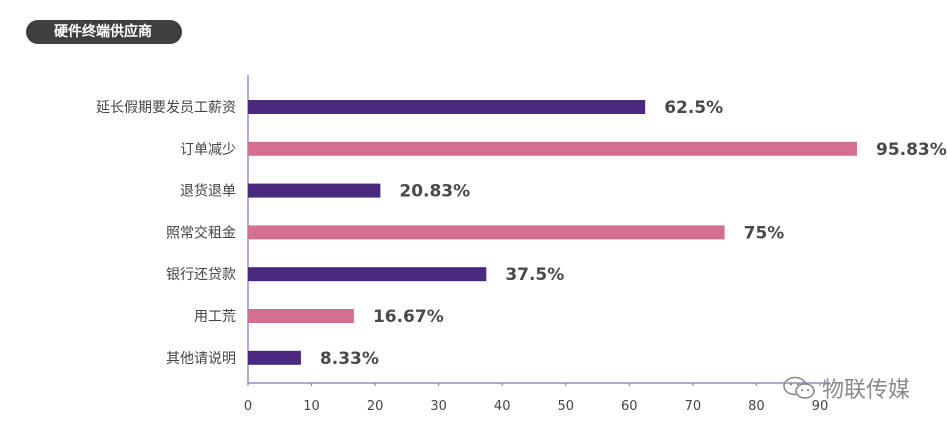 This screenshot has height=431, width=947. Describe the element at coordinates (629, 406) in the screenshot. I see `x-tick-label: 60` at that location.